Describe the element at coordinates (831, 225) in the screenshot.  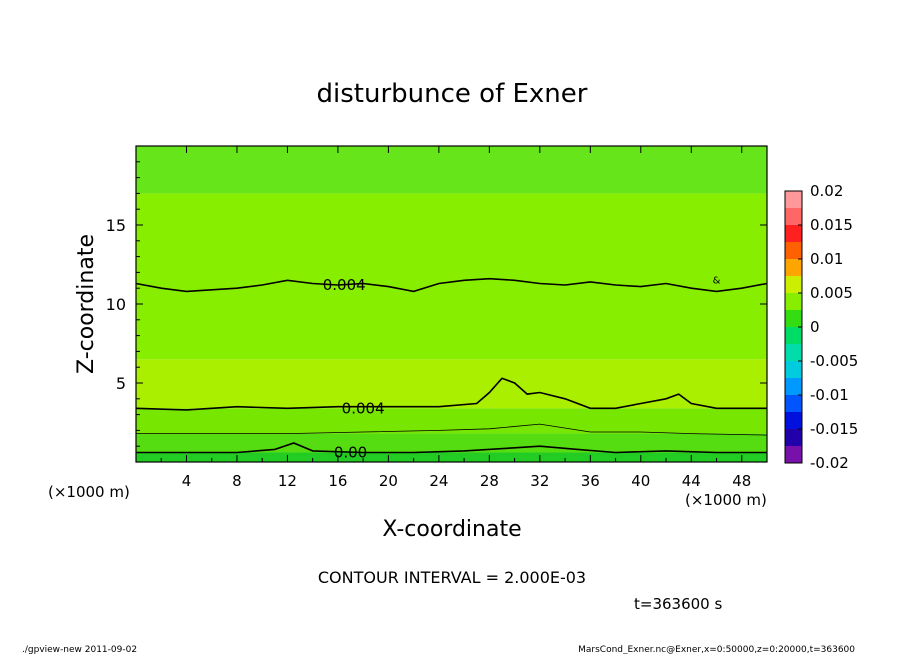
I see `colorbar-tick-label-1: 0.015` at that location.